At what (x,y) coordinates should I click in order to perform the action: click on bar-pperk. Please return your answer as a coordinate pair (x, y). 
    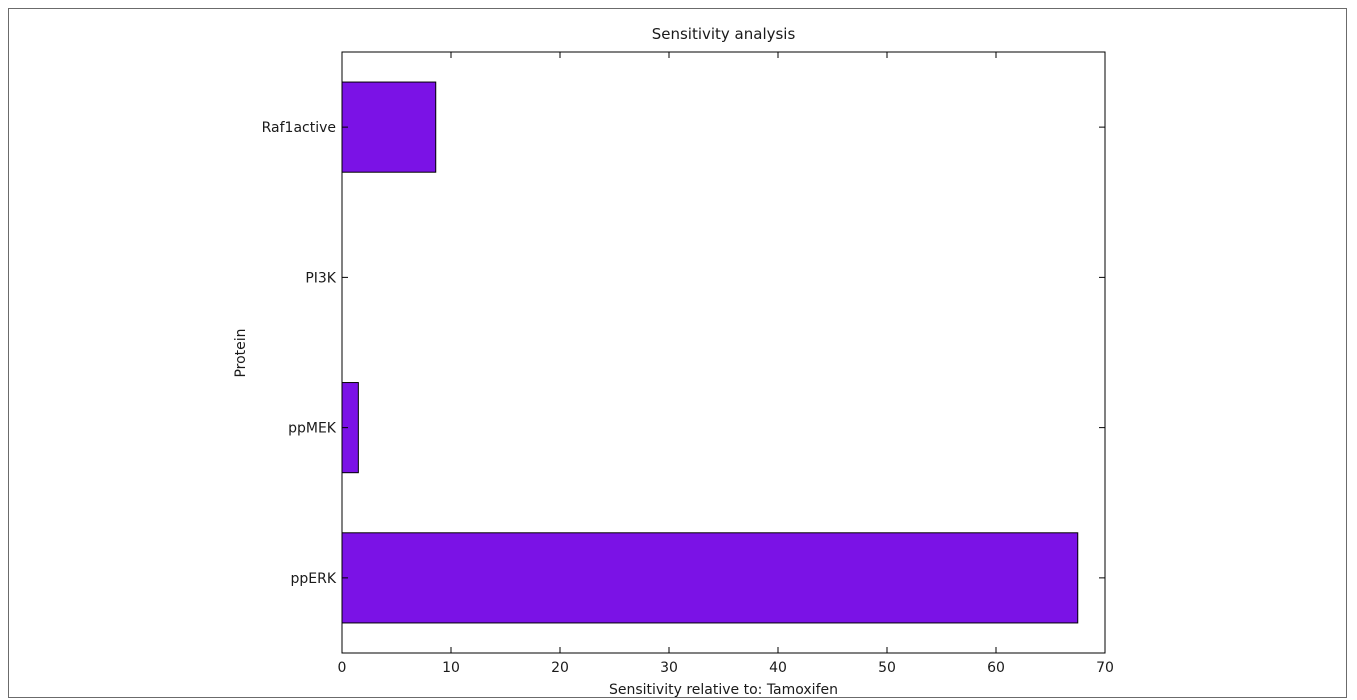
    Looking at the image, I should click on (710, 578).